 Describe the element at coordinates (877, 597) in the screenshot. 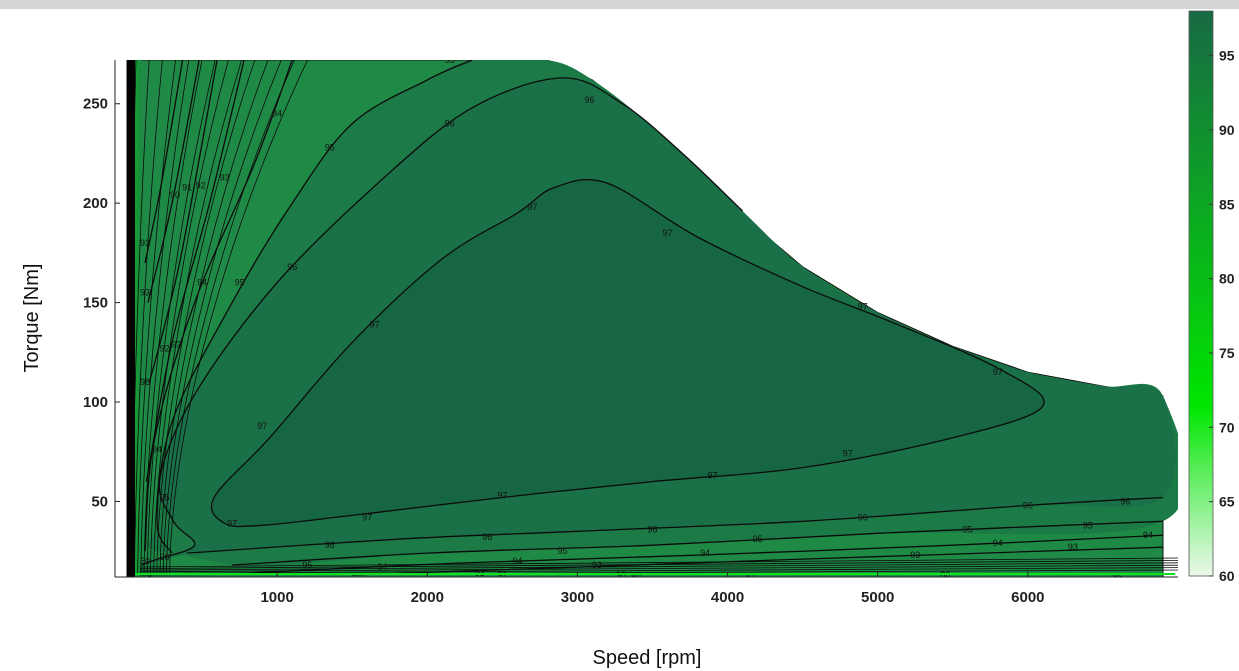

I see `x-tick-label: 5000` at that location.